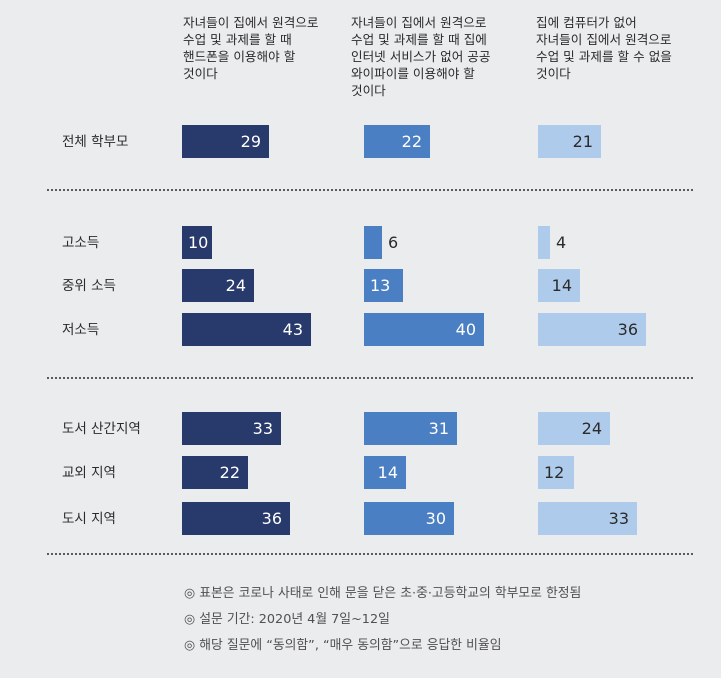  Describe the element at coordinates (380, 285) in the screenshot. I see `bar-value-label: 13` at that location.